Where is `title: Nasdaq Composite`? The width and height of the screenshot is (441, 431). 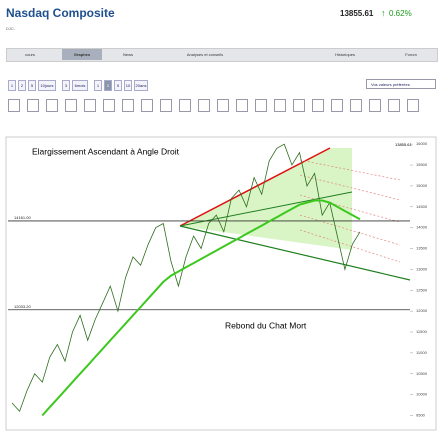 title: Nasdaq Composite is located at coordinates (60, 13).